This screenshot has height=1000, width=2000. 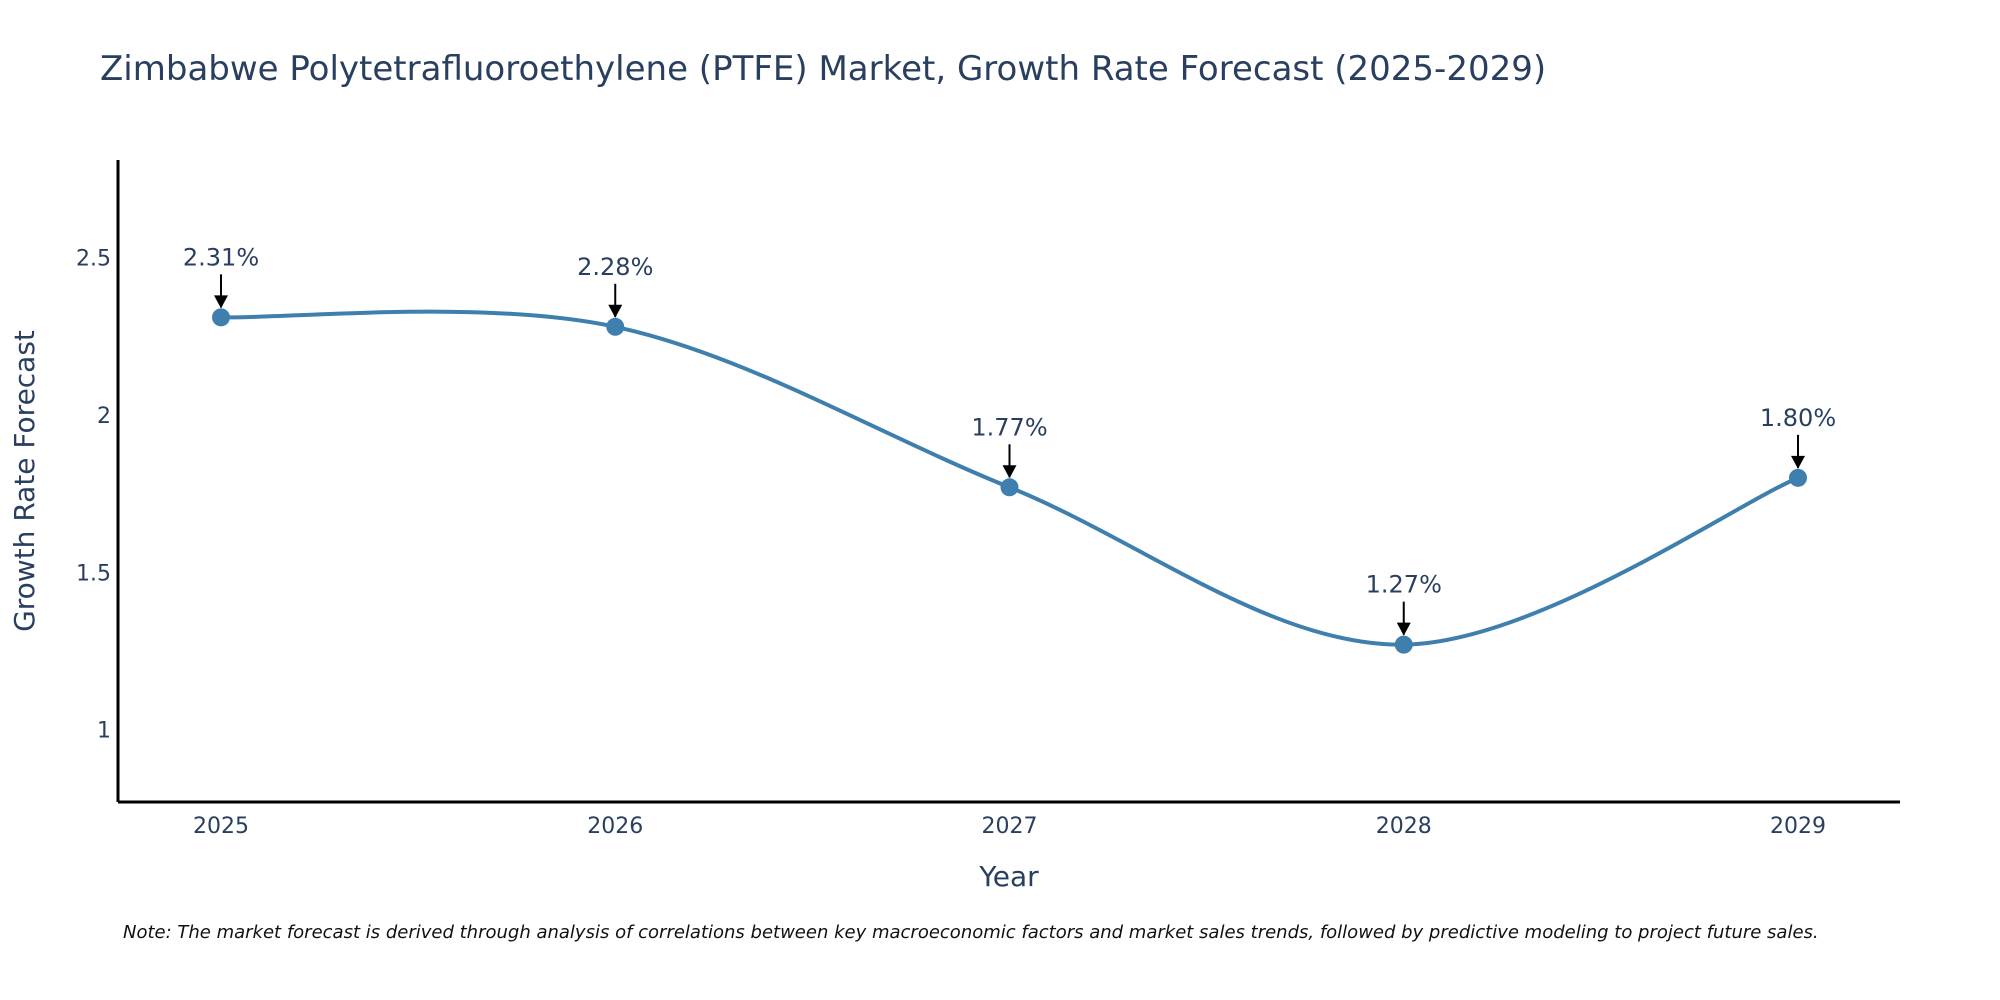 What do you see at coordinates (24, 481) in the screenshot?
I see `y-axis-title: Growth Rate Forecast` at bounding box center [24, 481].